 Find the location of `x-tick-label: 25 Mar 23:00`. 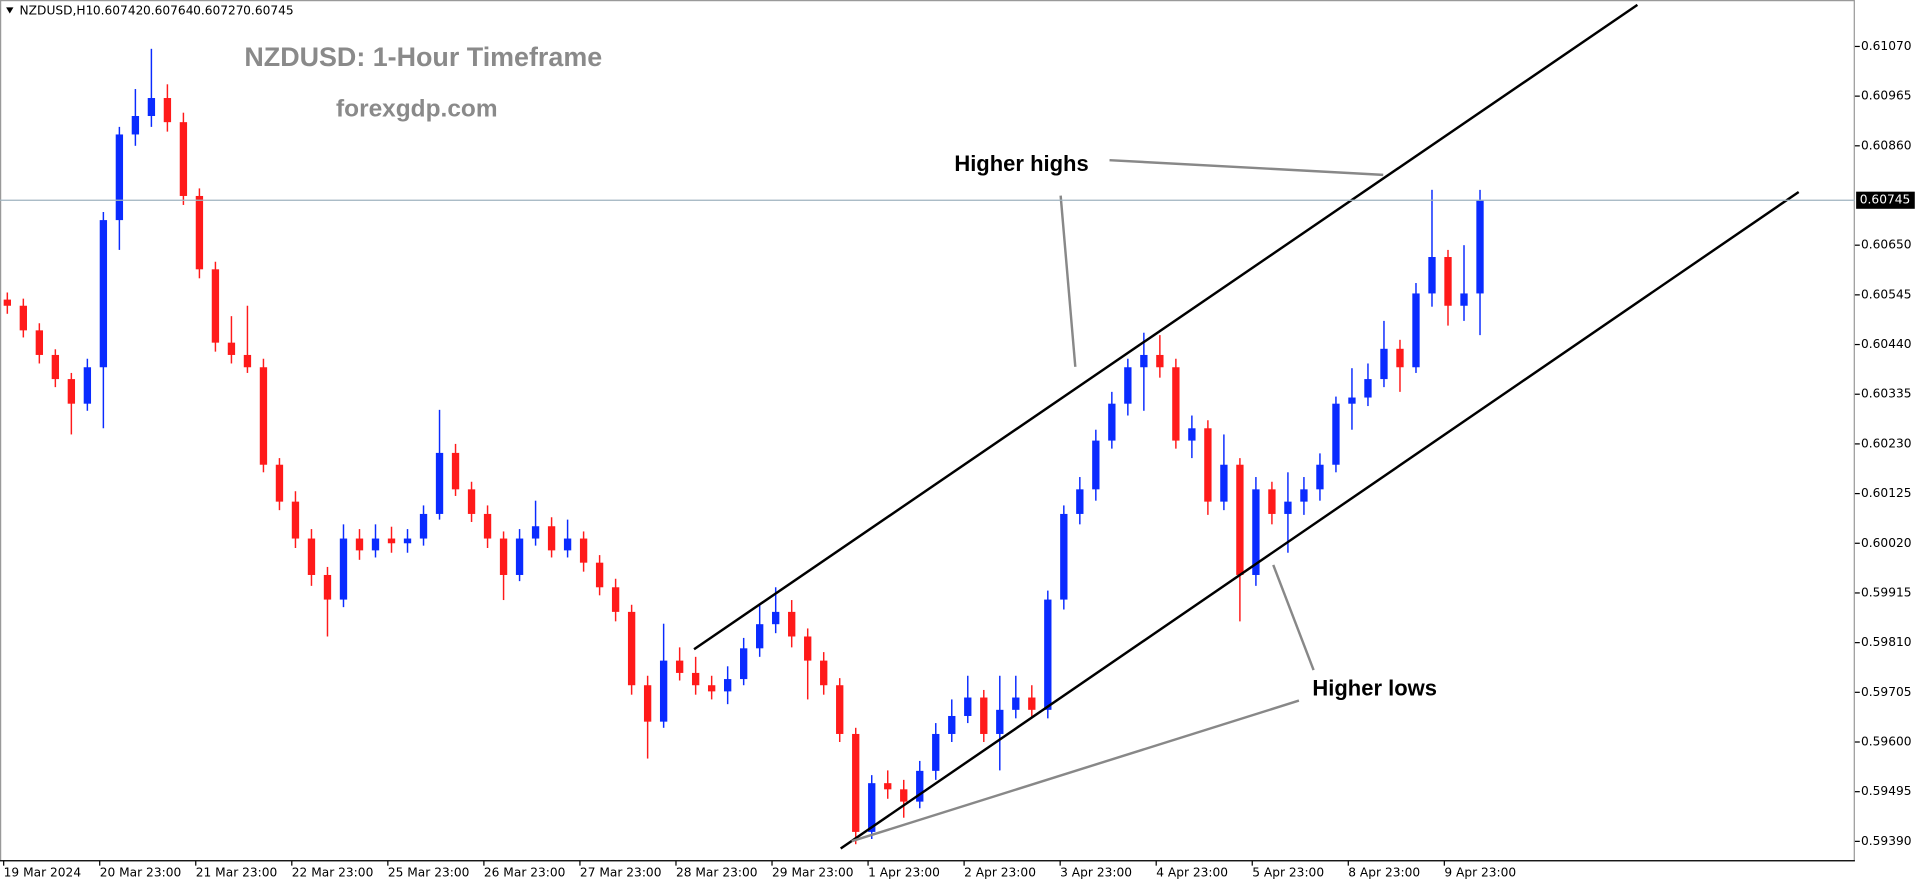

x-tick-label: 25 Mar 23:00 is located at coordinates (429, 872).